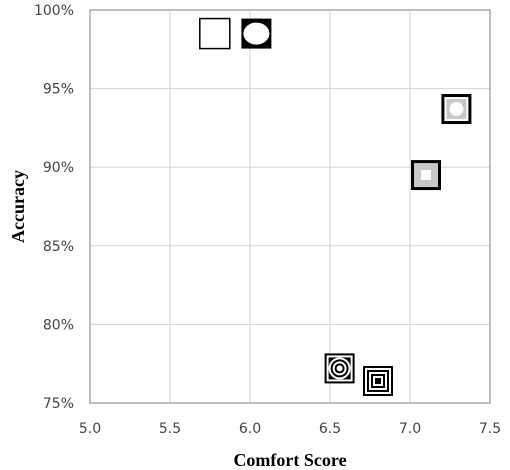 The image size is (510, 470). What do you see at coordinates (250, 429) in the screenshot?
I see `x-tick-label: 6.0` at bounding box center [250, 429].